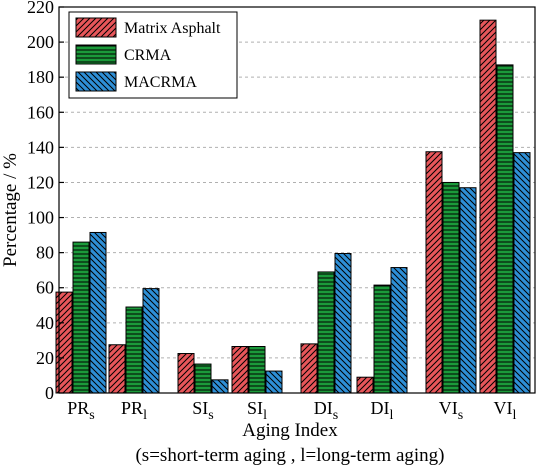 The height and width of the screenshot is (466, 540). I want to click on bar-macrma-sis, so click(220, 386).